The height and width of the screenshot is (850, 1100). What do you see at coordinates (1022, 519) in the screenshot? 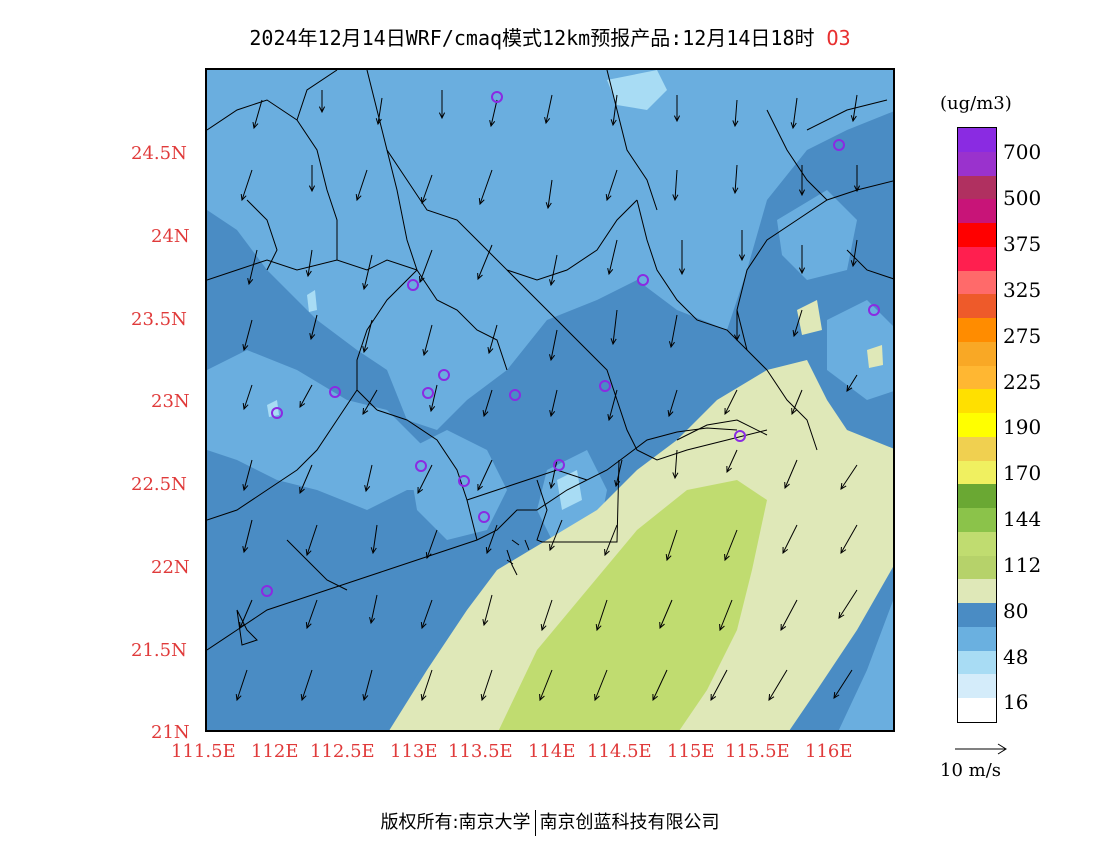
I see `colorbar-label-144: 144` at bounding box center [1022, 519].